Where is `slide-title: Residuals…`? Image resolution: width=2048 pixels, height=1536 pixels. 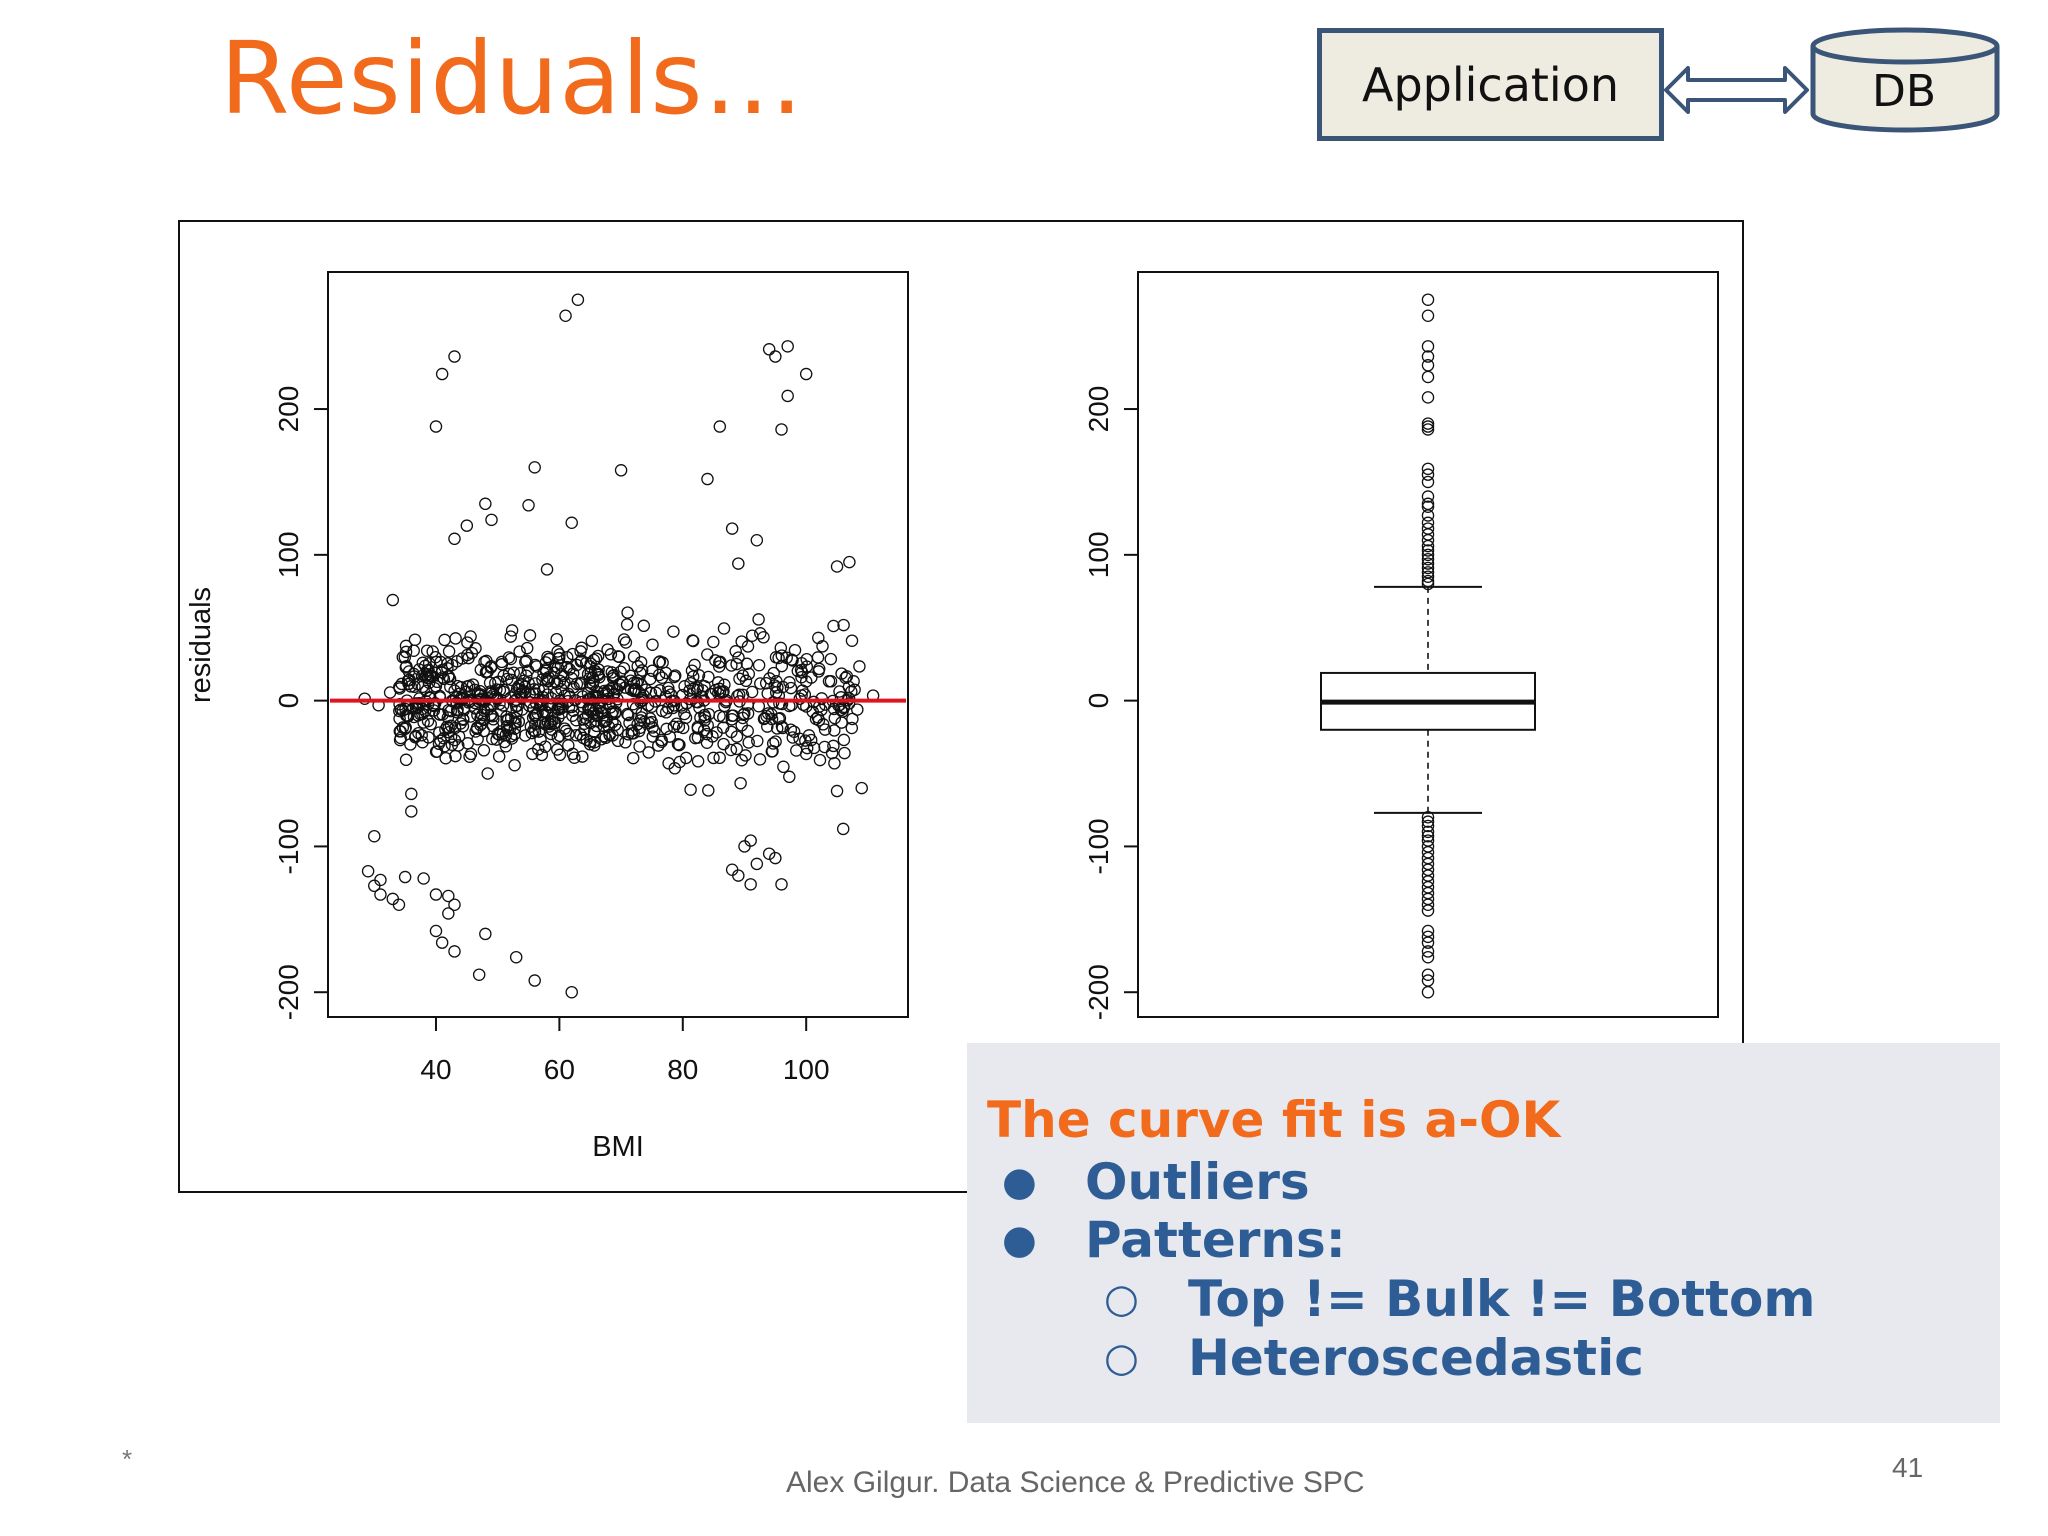 slide-title: Residuals… is located at coordinates (512, 78).